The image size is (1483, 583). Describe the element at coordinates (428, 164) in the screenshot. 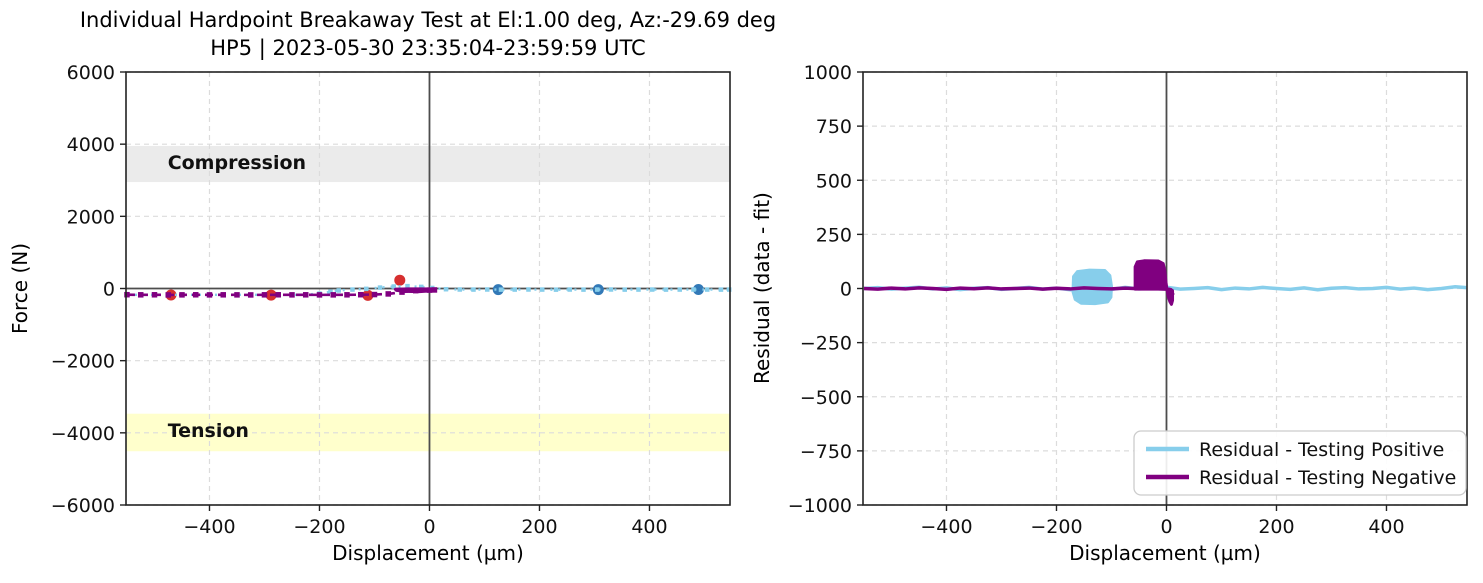

I see `compression-band` at that location.